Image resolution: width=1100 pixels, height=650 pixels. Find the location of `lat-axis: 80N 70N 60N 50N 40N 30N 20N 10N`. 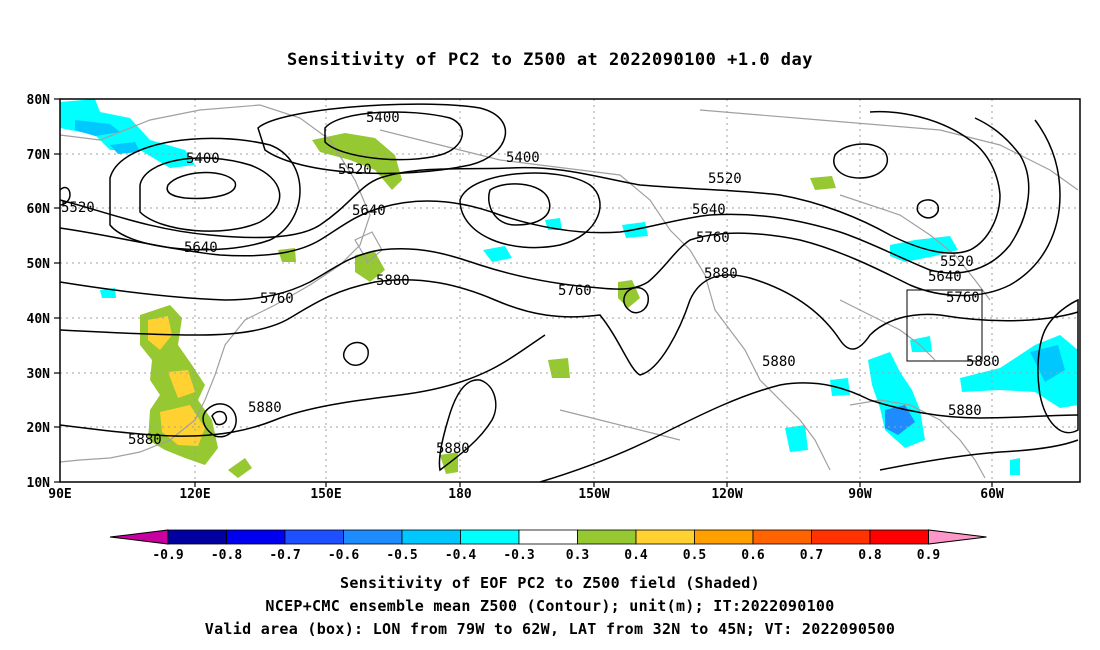

lat-axis: 80N 70N 60N 50N 40N 30N 20N 10N is located at coordinates (39, 292).